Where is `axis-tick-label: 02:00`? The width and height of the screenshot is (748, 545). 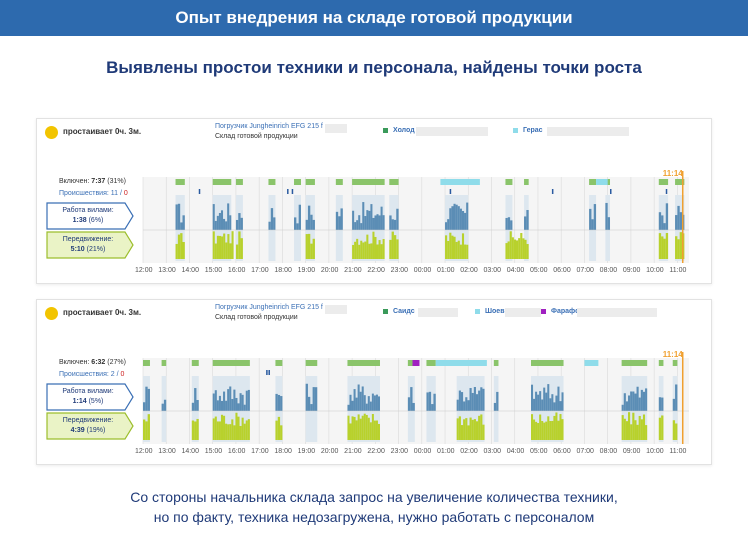 axis-tick-label: 02:00 is located at coordinates (469, 451).